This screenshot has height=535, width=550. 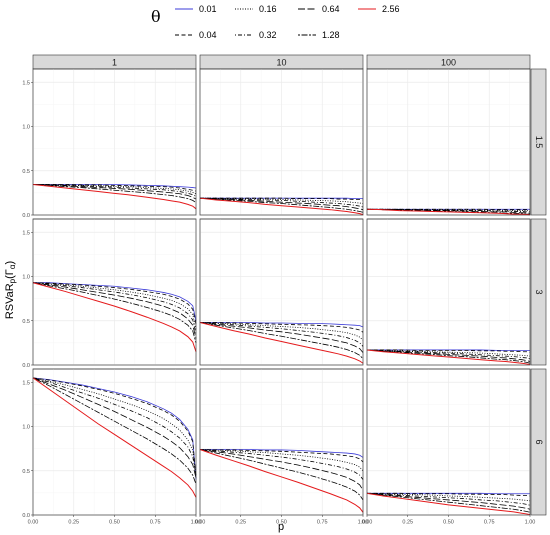 What do you see at coordinates (208, 35) in the screenshot?
I see `legend-label-0.04: 0.04` at bounding box center [208, 35].